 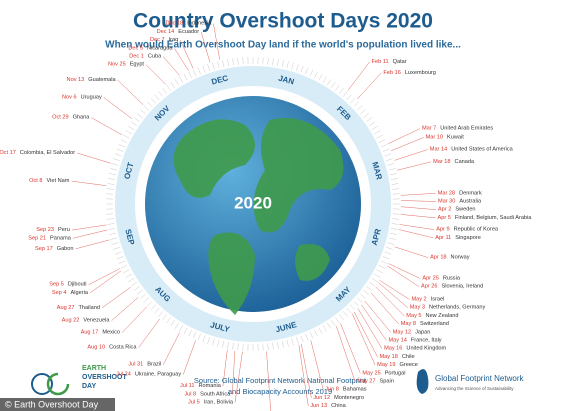 What do you see at coordinates (82, 98) in the screenshot?
I see `entry-label: Nov 6 Uruguay` at bounding box center [82, 98].